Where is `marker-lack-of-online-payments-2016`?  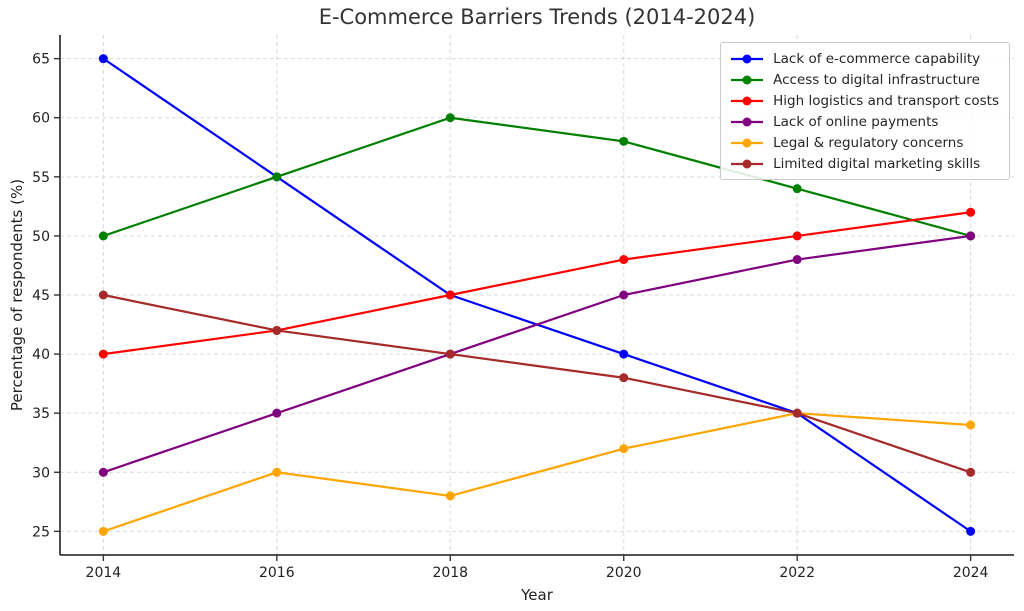
marker-lack-of-online-payments-2016 is located at coordinates (277, 413).